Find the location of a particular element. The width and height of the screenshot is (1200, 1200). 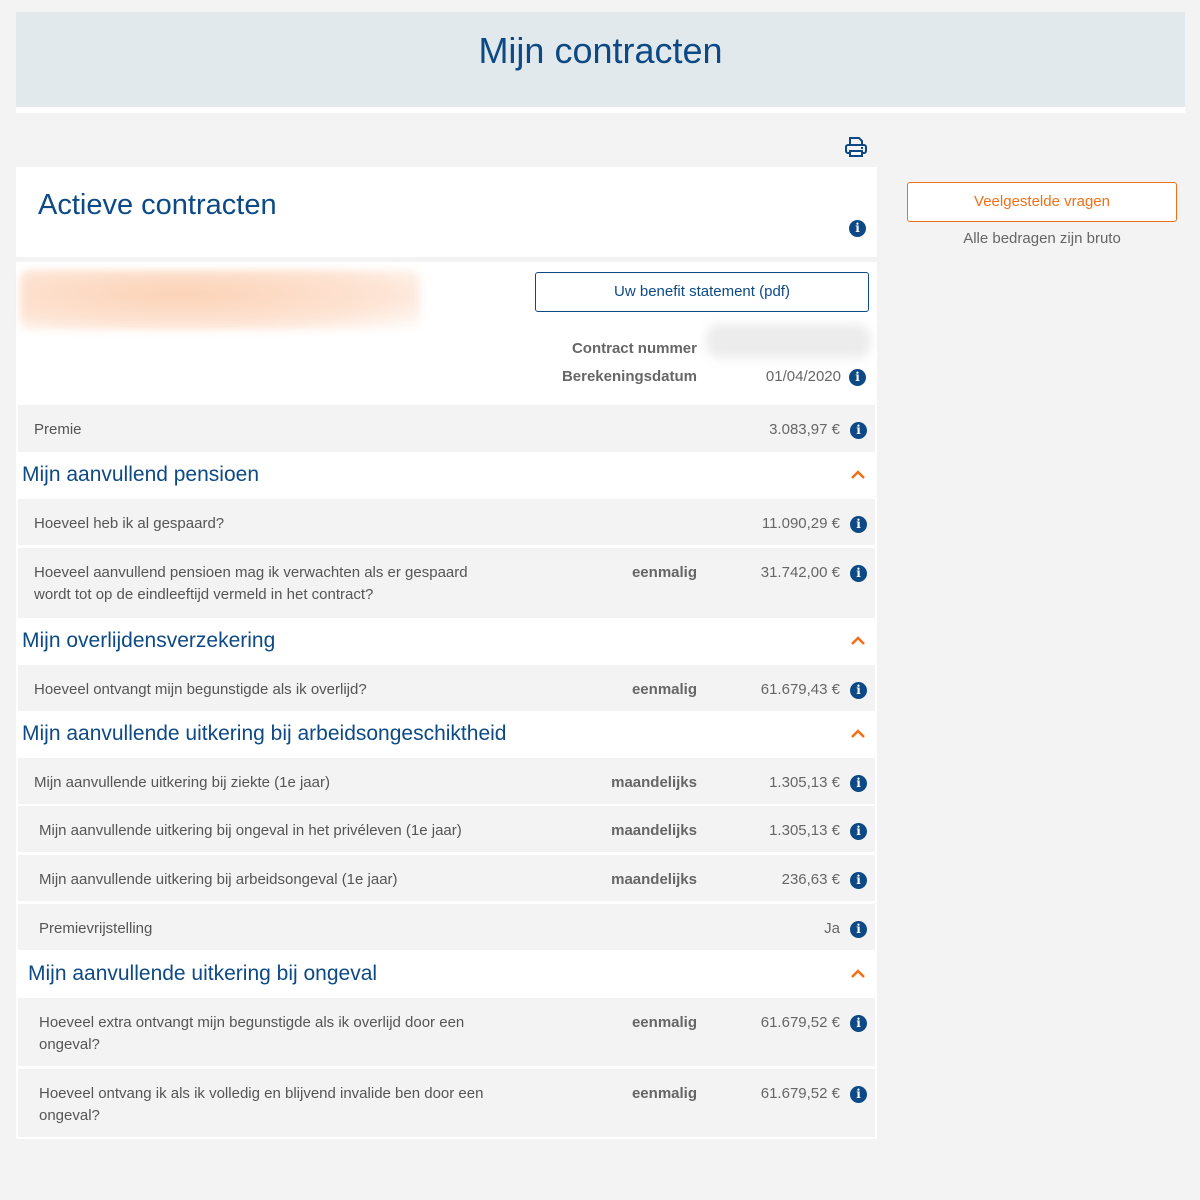

table-row: Hoeveel heb ik al gespaard? 11.090,29 € i is located at coordinates (446, 522).